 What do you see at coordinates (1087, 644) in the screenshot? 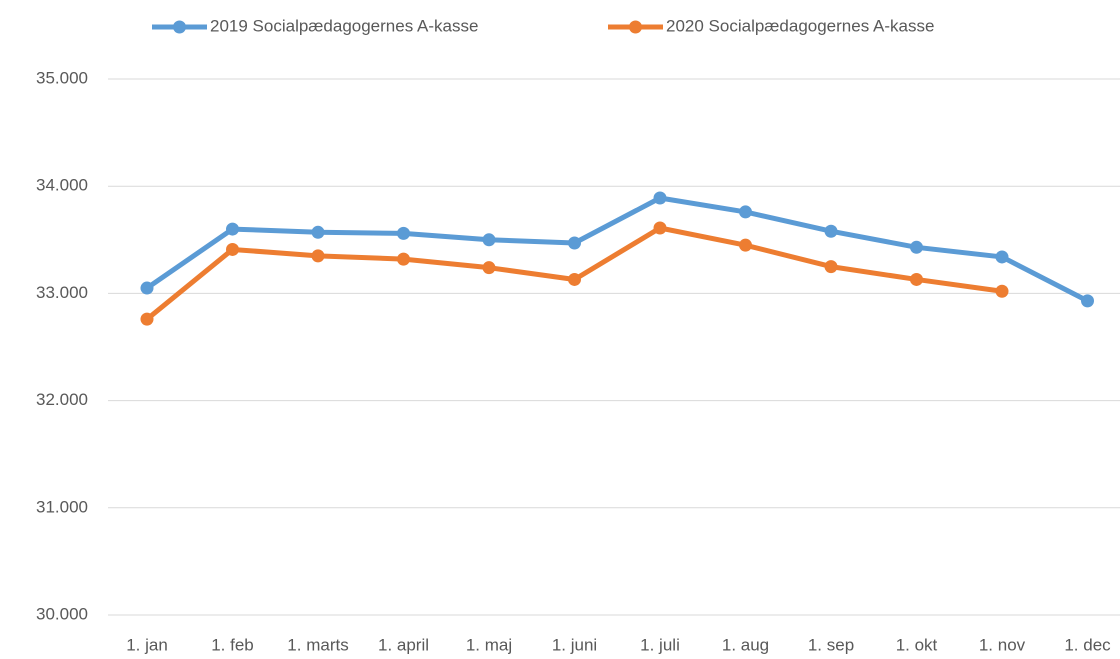
I see `x-tick-label: 1. dec` at bounding box center [1087, 644].